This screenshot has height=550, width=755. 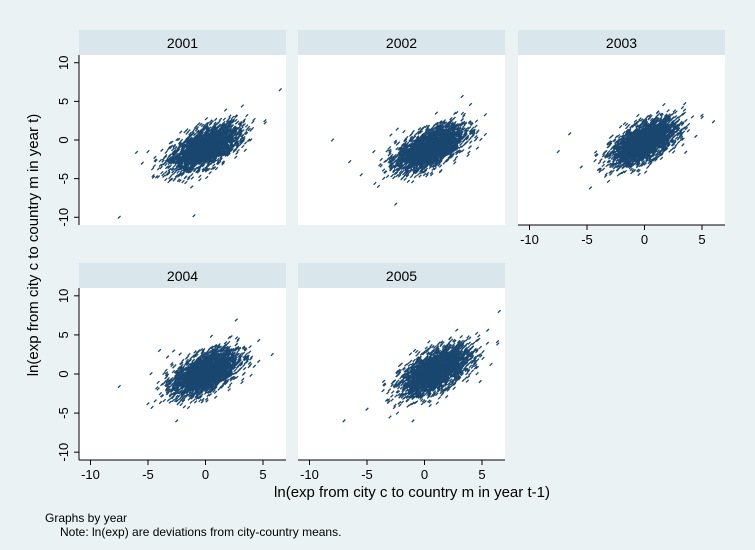 I want to click on y-tick-label: 10, so click(x=63, y=62).